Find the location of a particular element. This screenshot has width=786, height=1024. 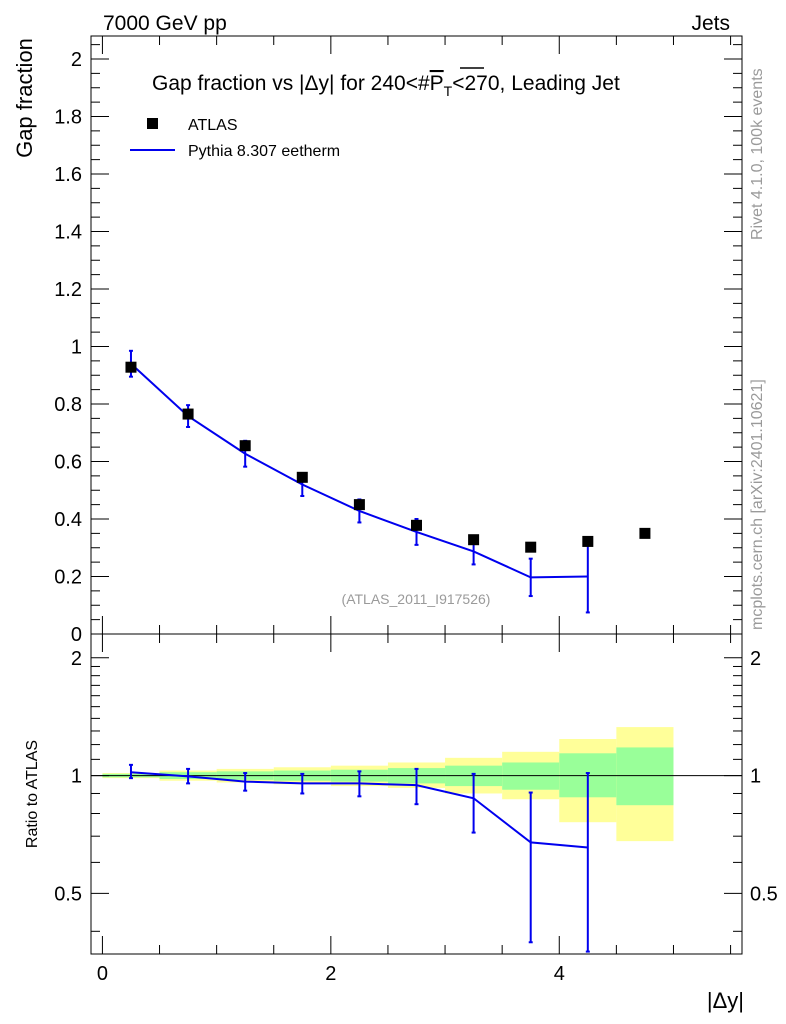

x-tick-label: 2 is located at coordinates (330, 974).